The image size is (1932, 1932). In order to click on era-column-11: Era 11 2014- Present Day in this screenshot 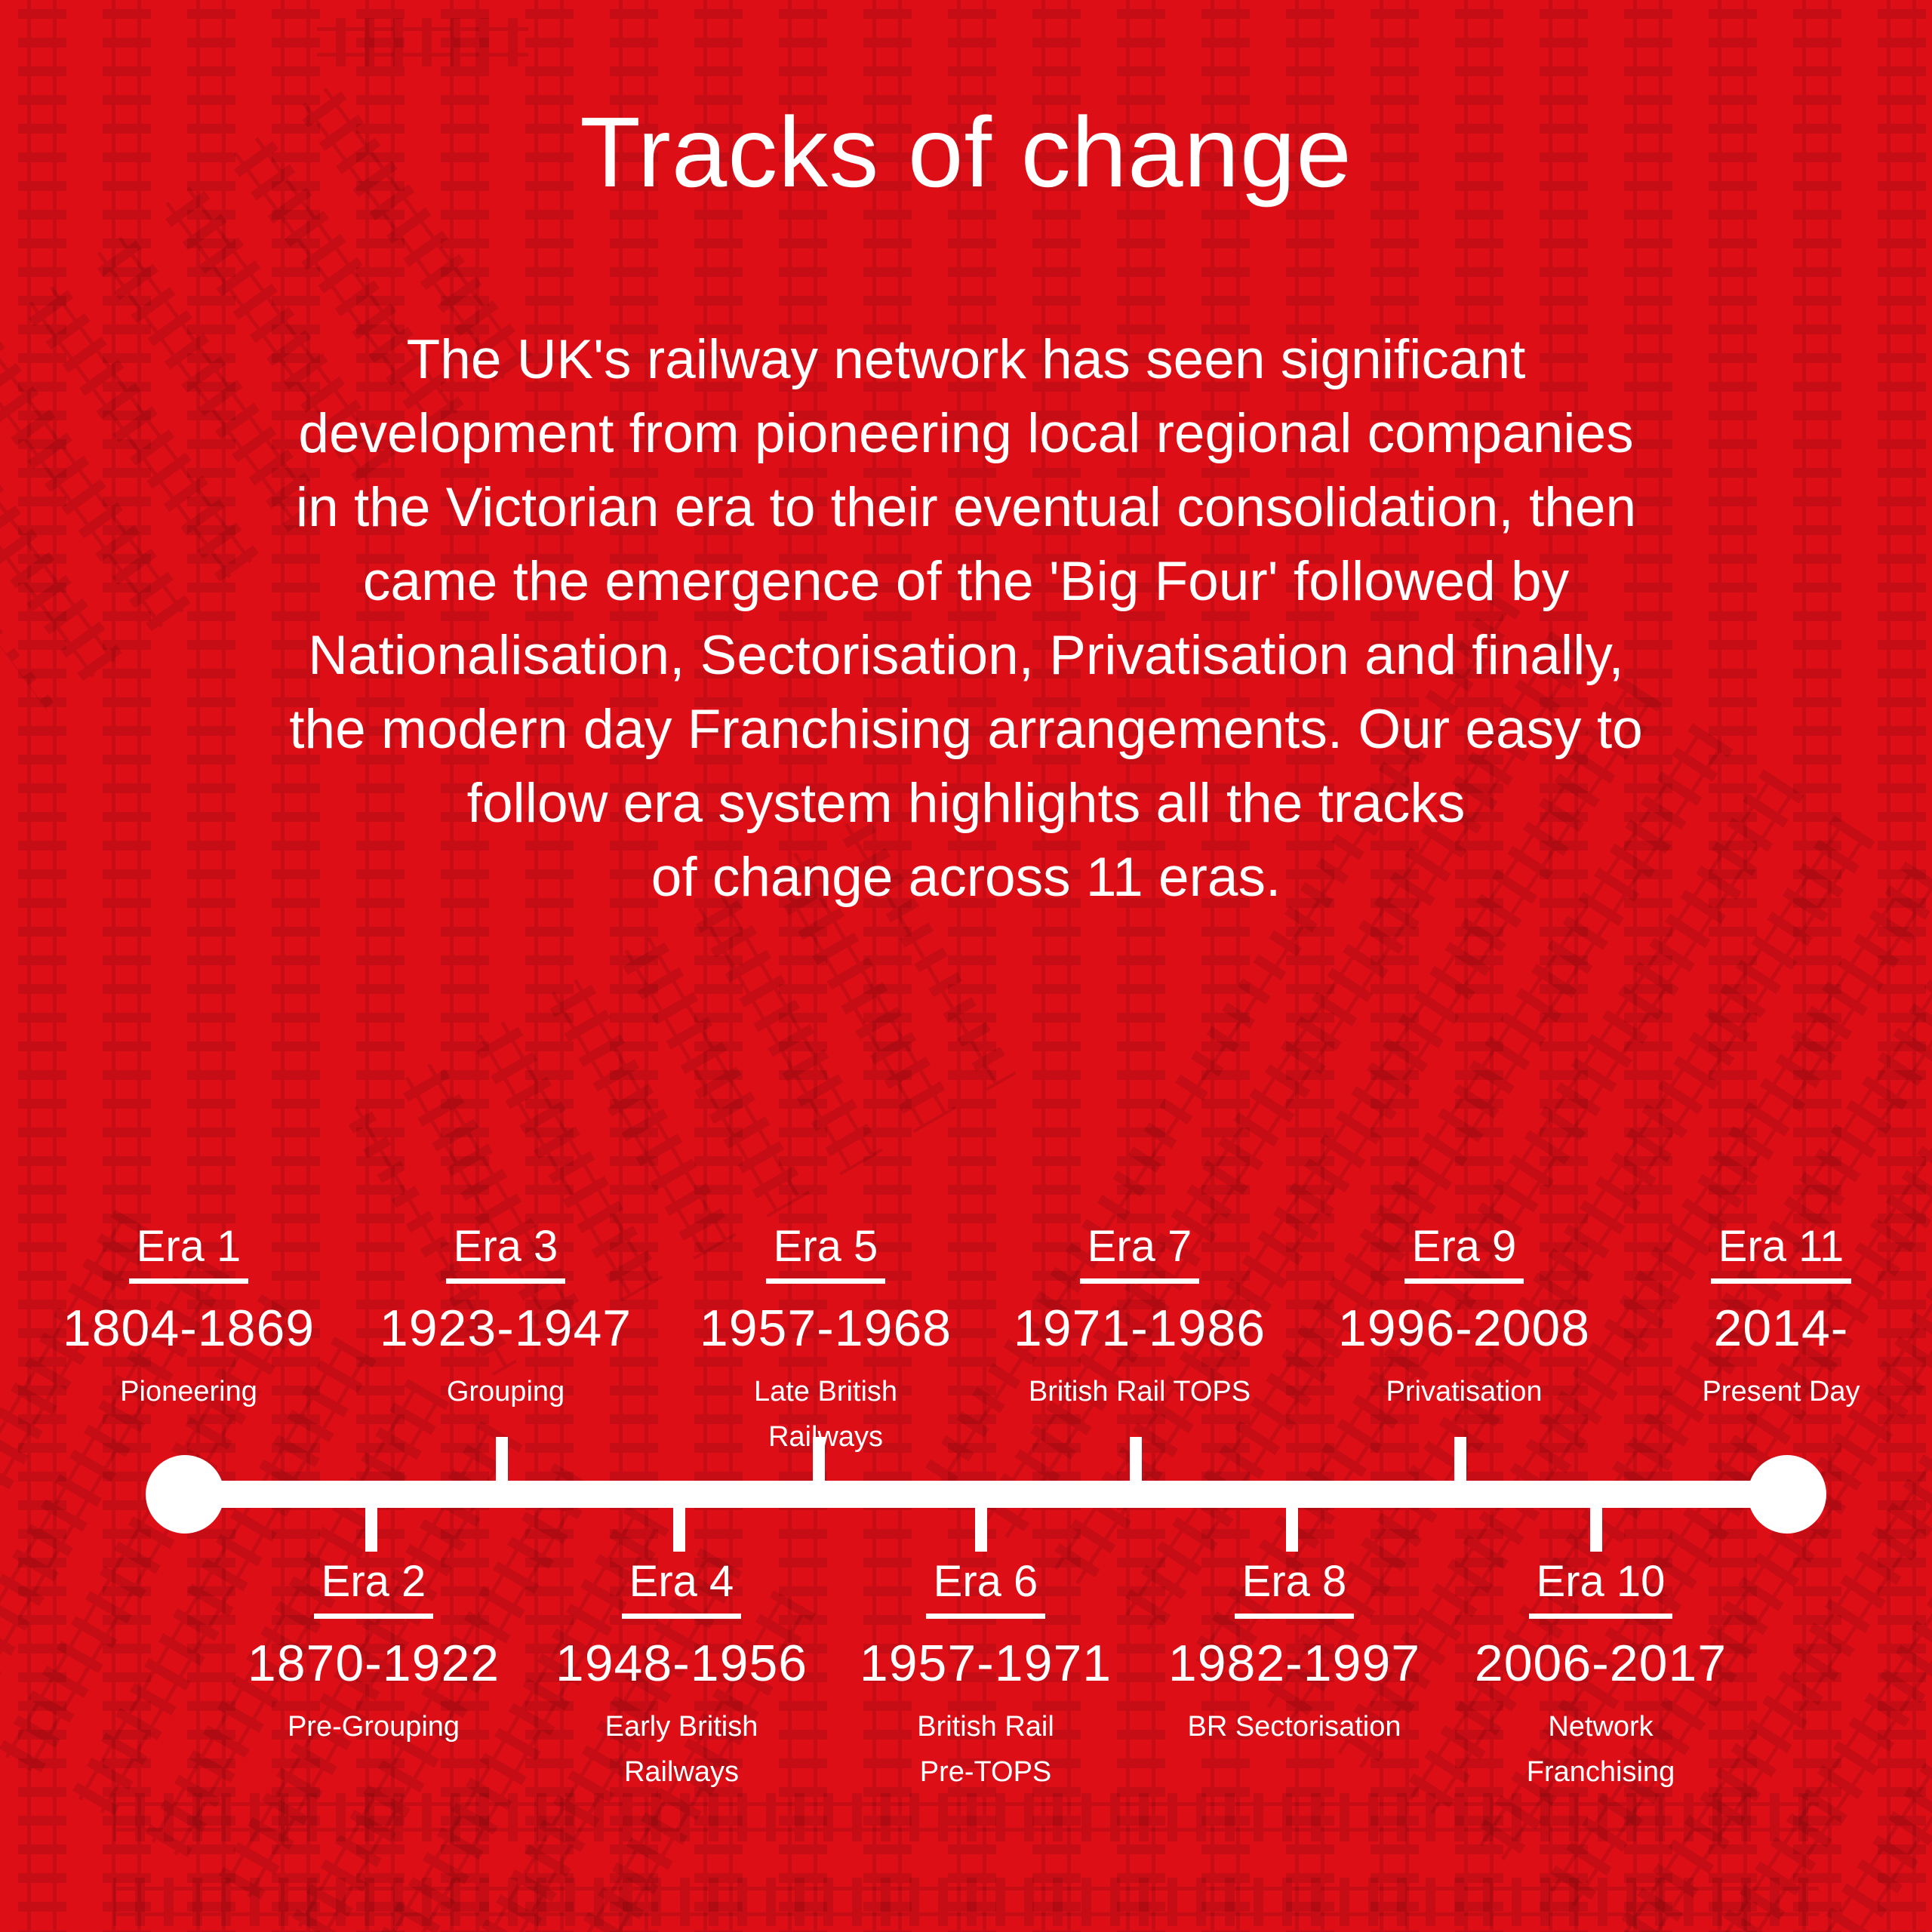, I will do `click(1777, 1318)`.